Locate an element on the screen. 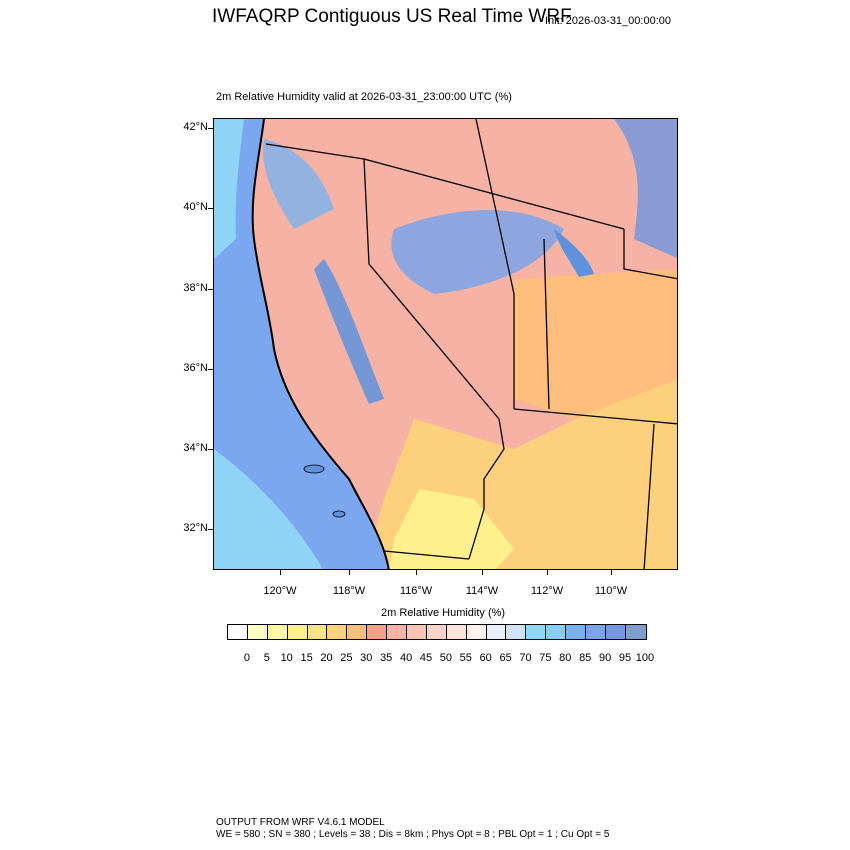  plot-title: IWFAQRP Contiguous US Real Time WRF is located at coordinates (392, 16).